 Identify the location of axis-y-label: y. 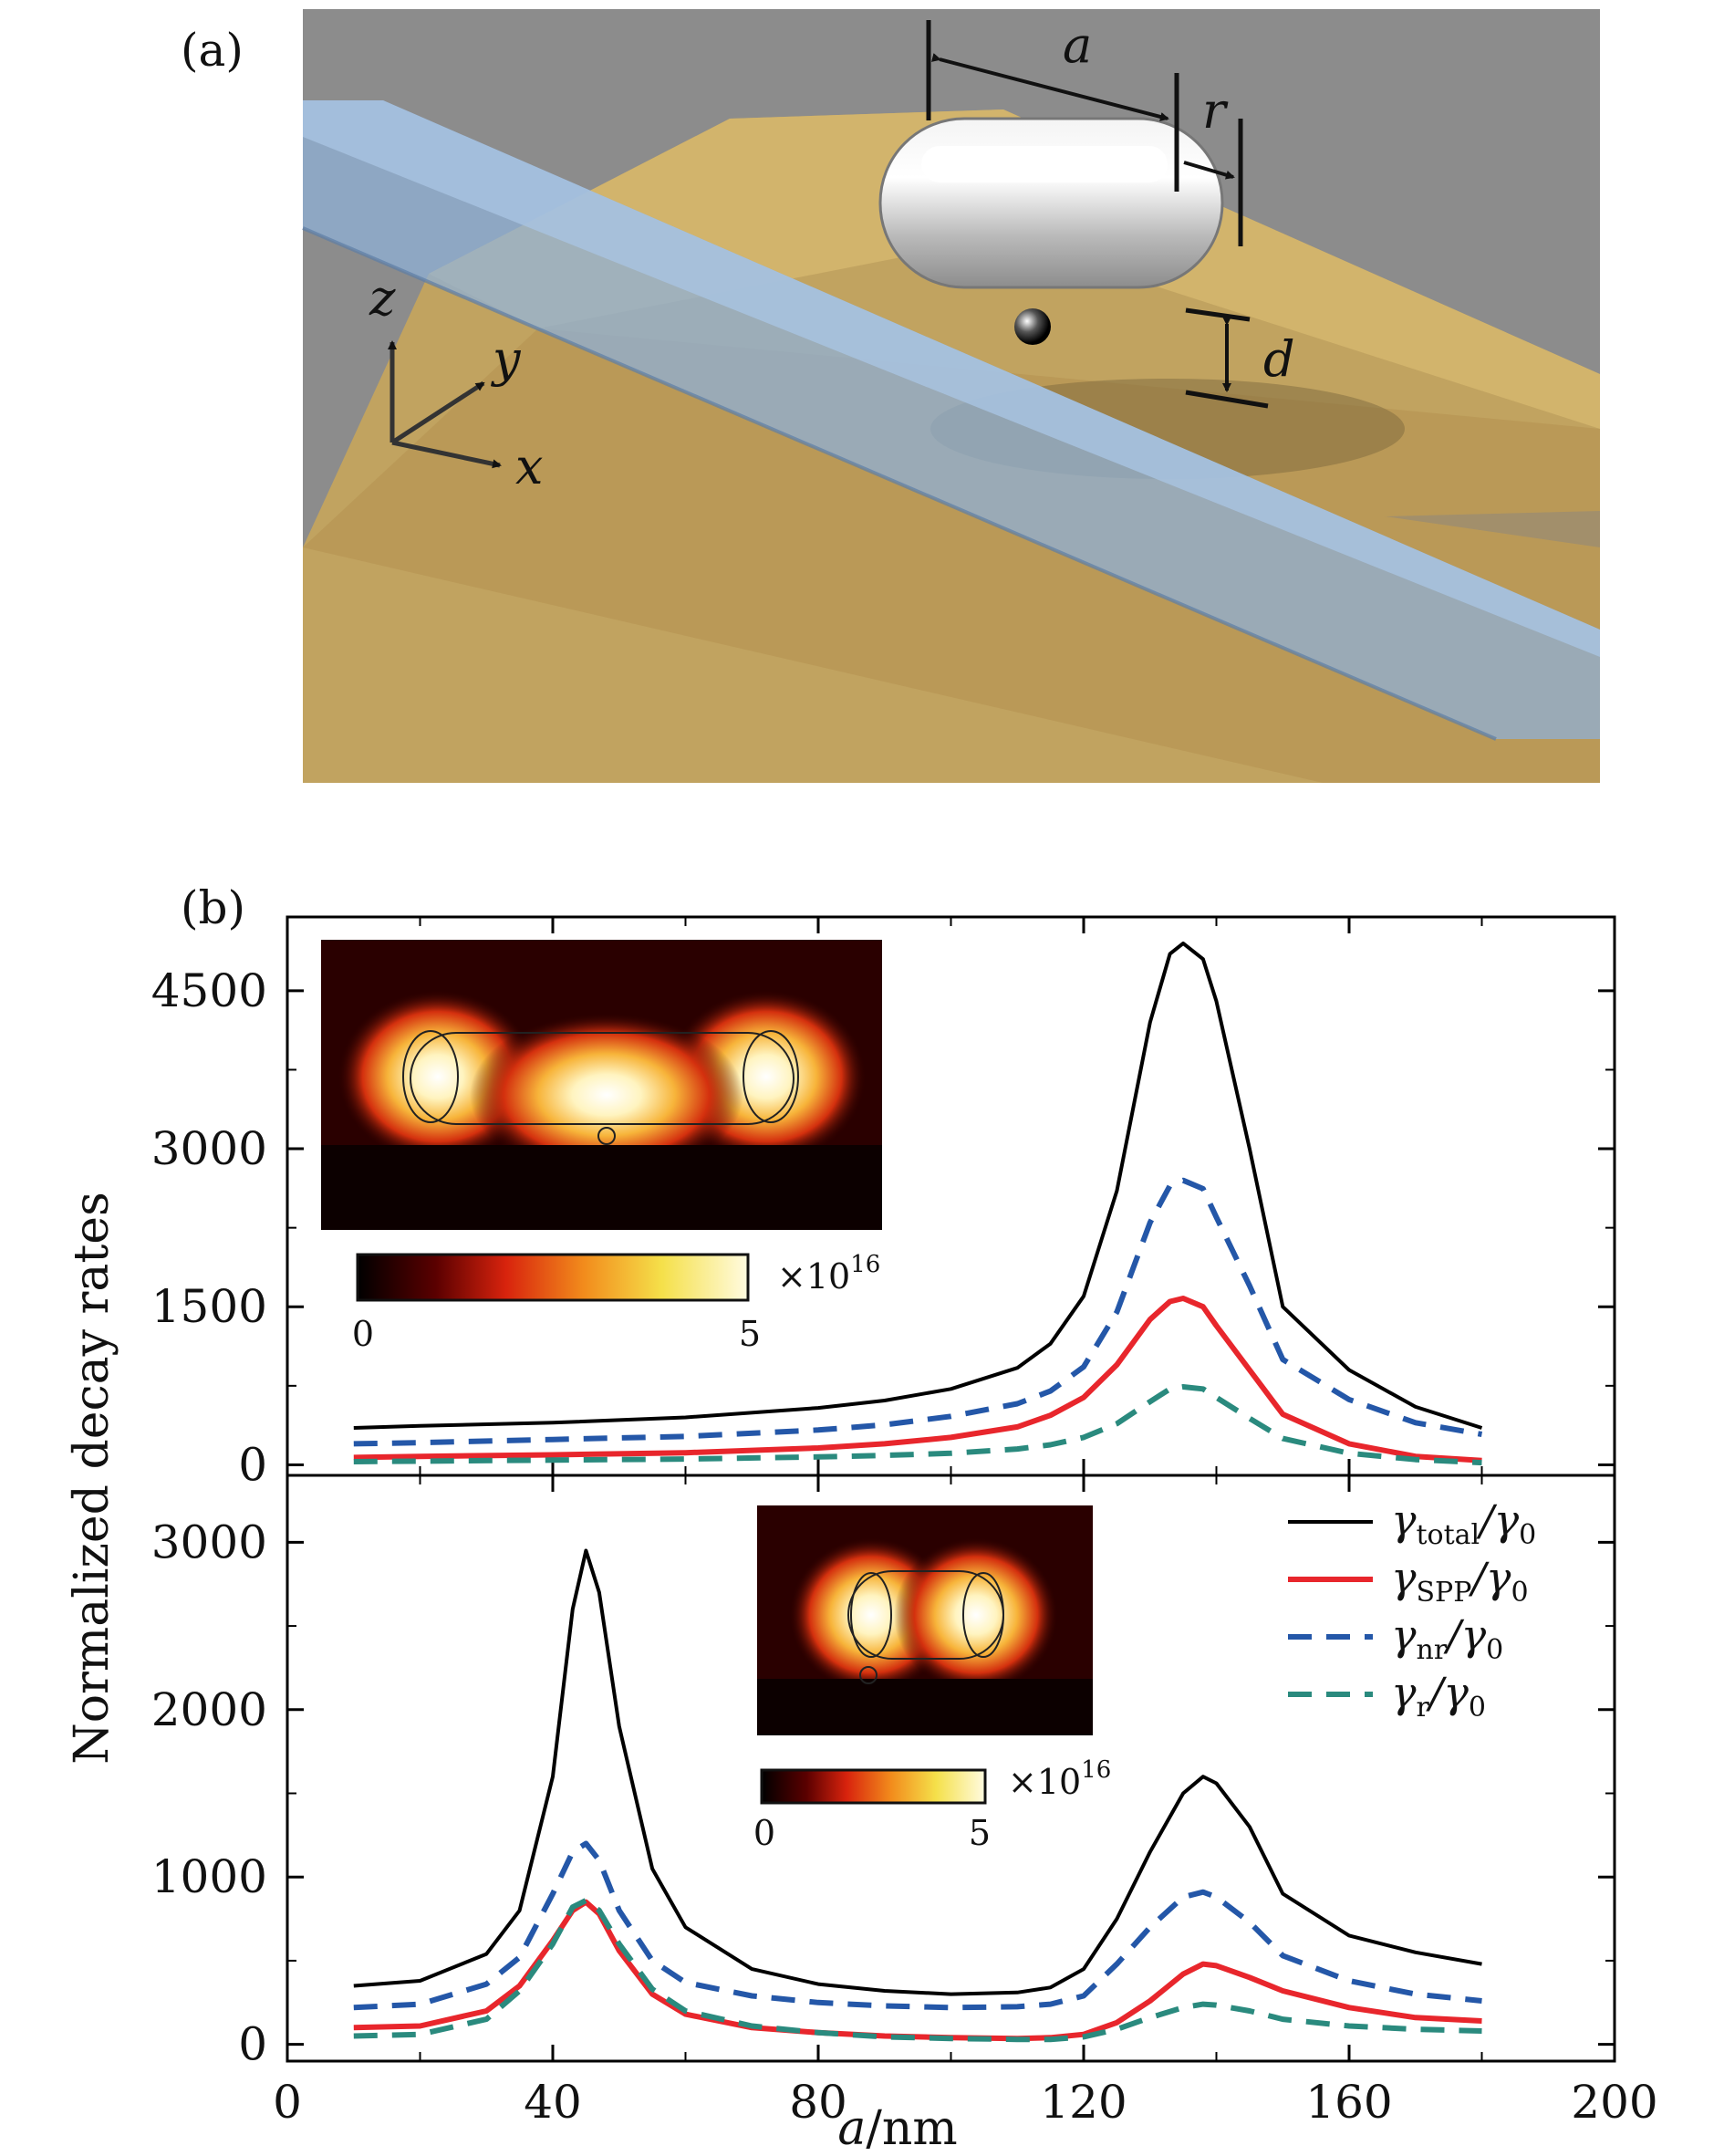
(506, 359).